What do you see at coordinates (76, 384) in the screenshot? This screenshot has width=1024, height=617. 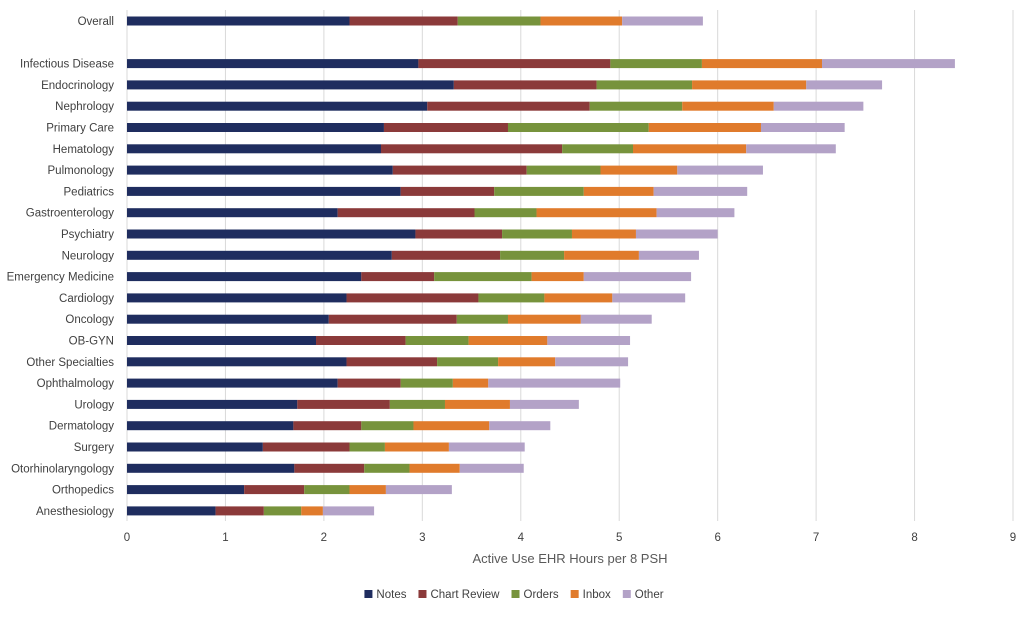 I see `category-label: Ophthalmology` at bounding box center [76, 384].